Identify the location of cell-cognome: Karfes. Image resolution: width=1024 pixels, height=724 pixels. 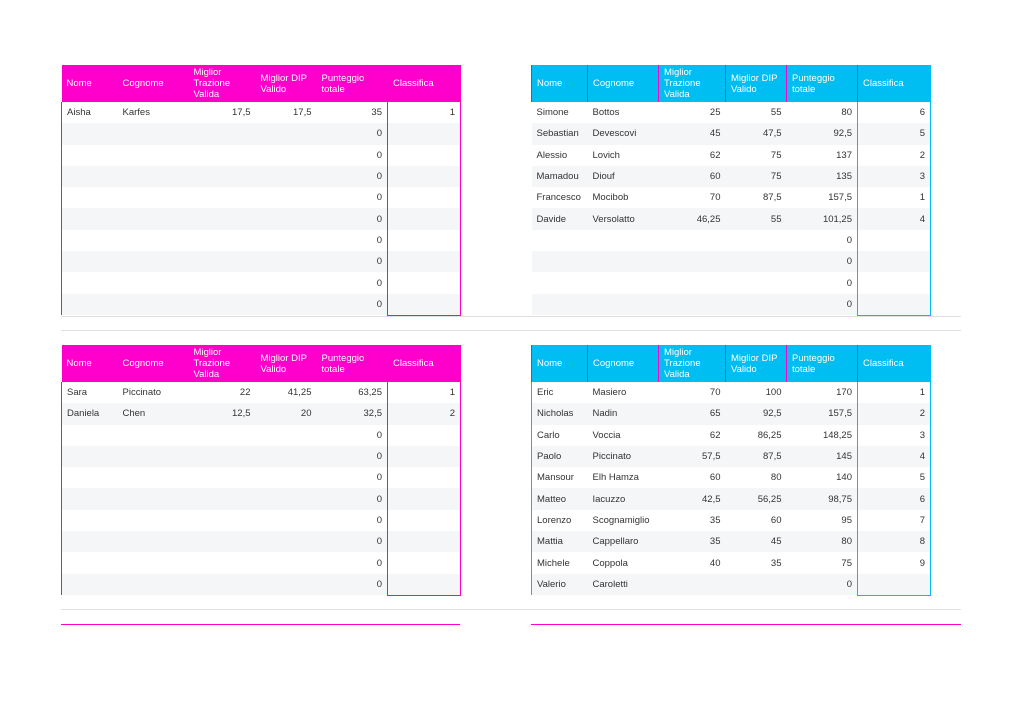
(153, 113).